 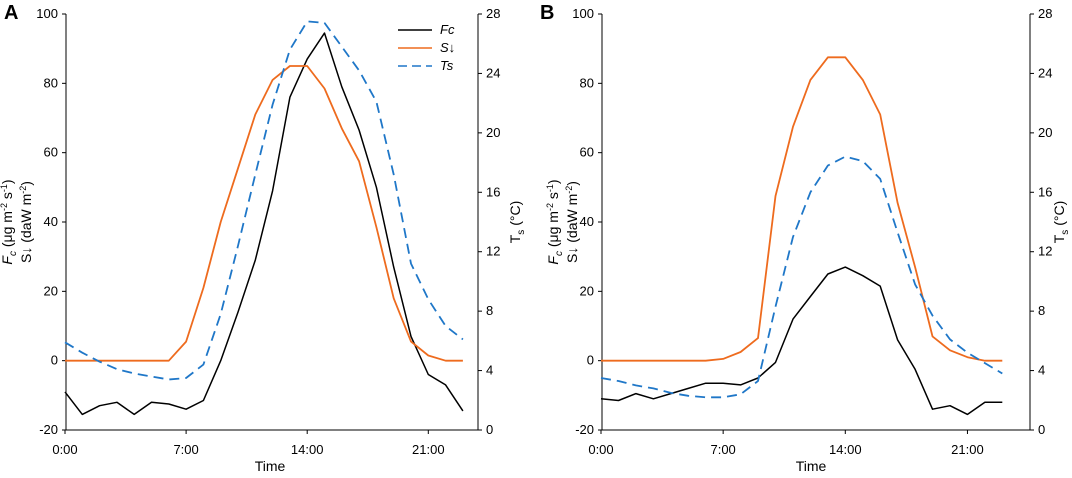 I want to click on x-ticks-b: 0:00 7:00 14:00 21:00, so click(x=786, y=443).